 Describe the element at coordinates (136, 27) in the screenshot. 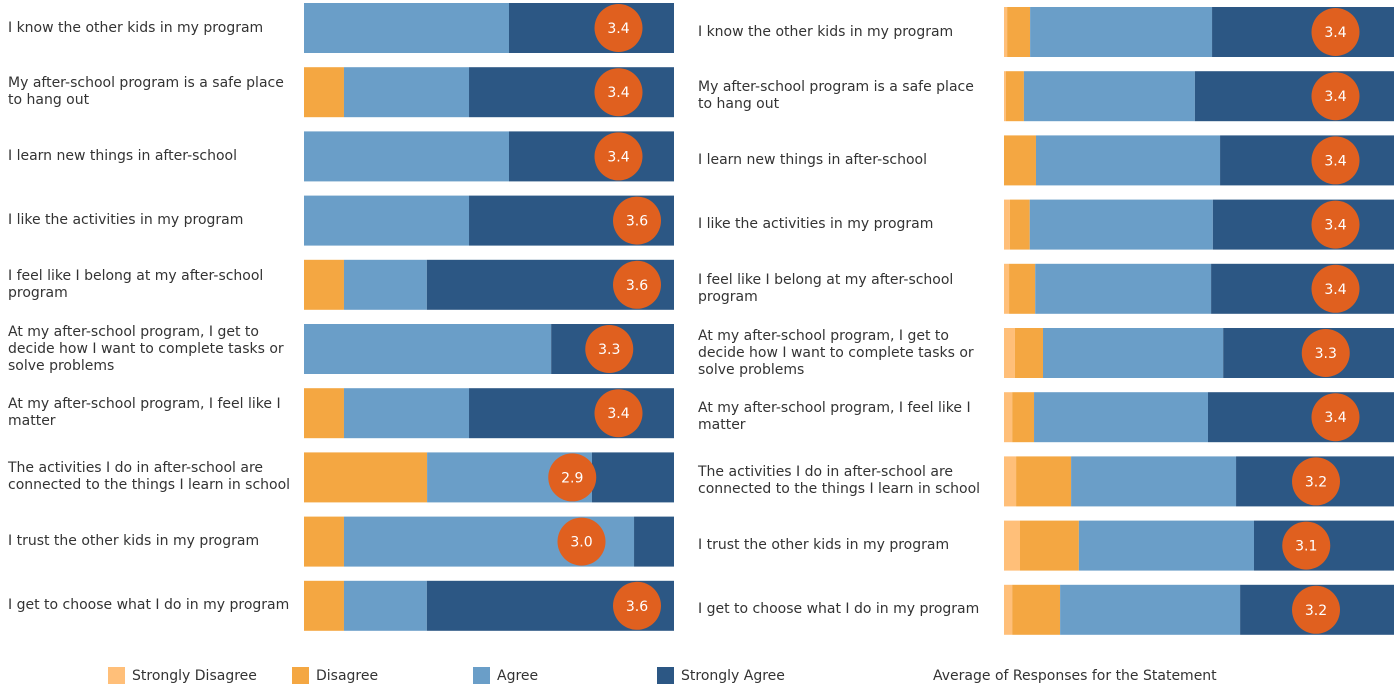

I see `category-label: I know the other kids in my program` at that location.